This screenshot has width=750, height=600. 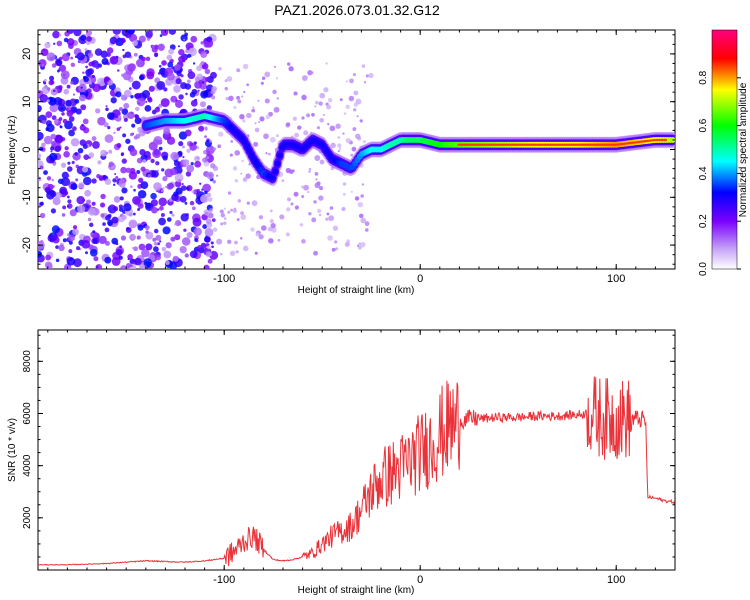 I want to click on colorbar-ticks: 0.0 0.2 0.4 0.6 0.8, so click(x=719, y=173).